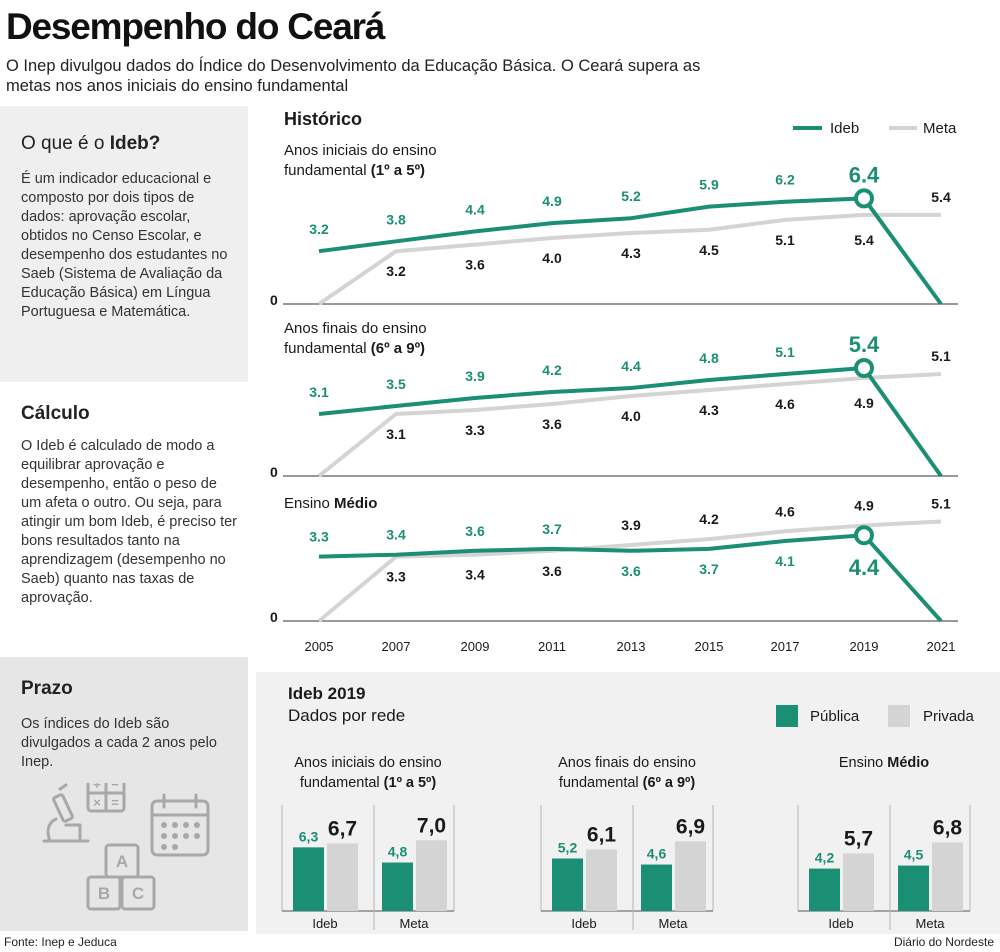 The image size is (1000, 952). Describe the element at coordinates (785, 561) in the screenshot. I see `ideb-value-label: 4.1` at that location.